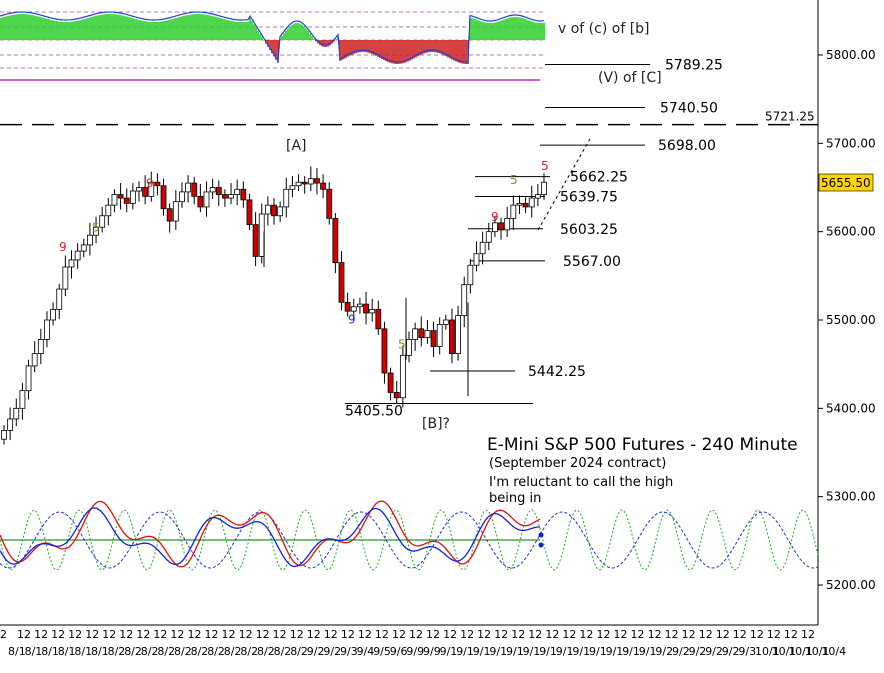  Describe the element at coordinates (270, 534) in the screenshot. I see `cycle-red` at that location.